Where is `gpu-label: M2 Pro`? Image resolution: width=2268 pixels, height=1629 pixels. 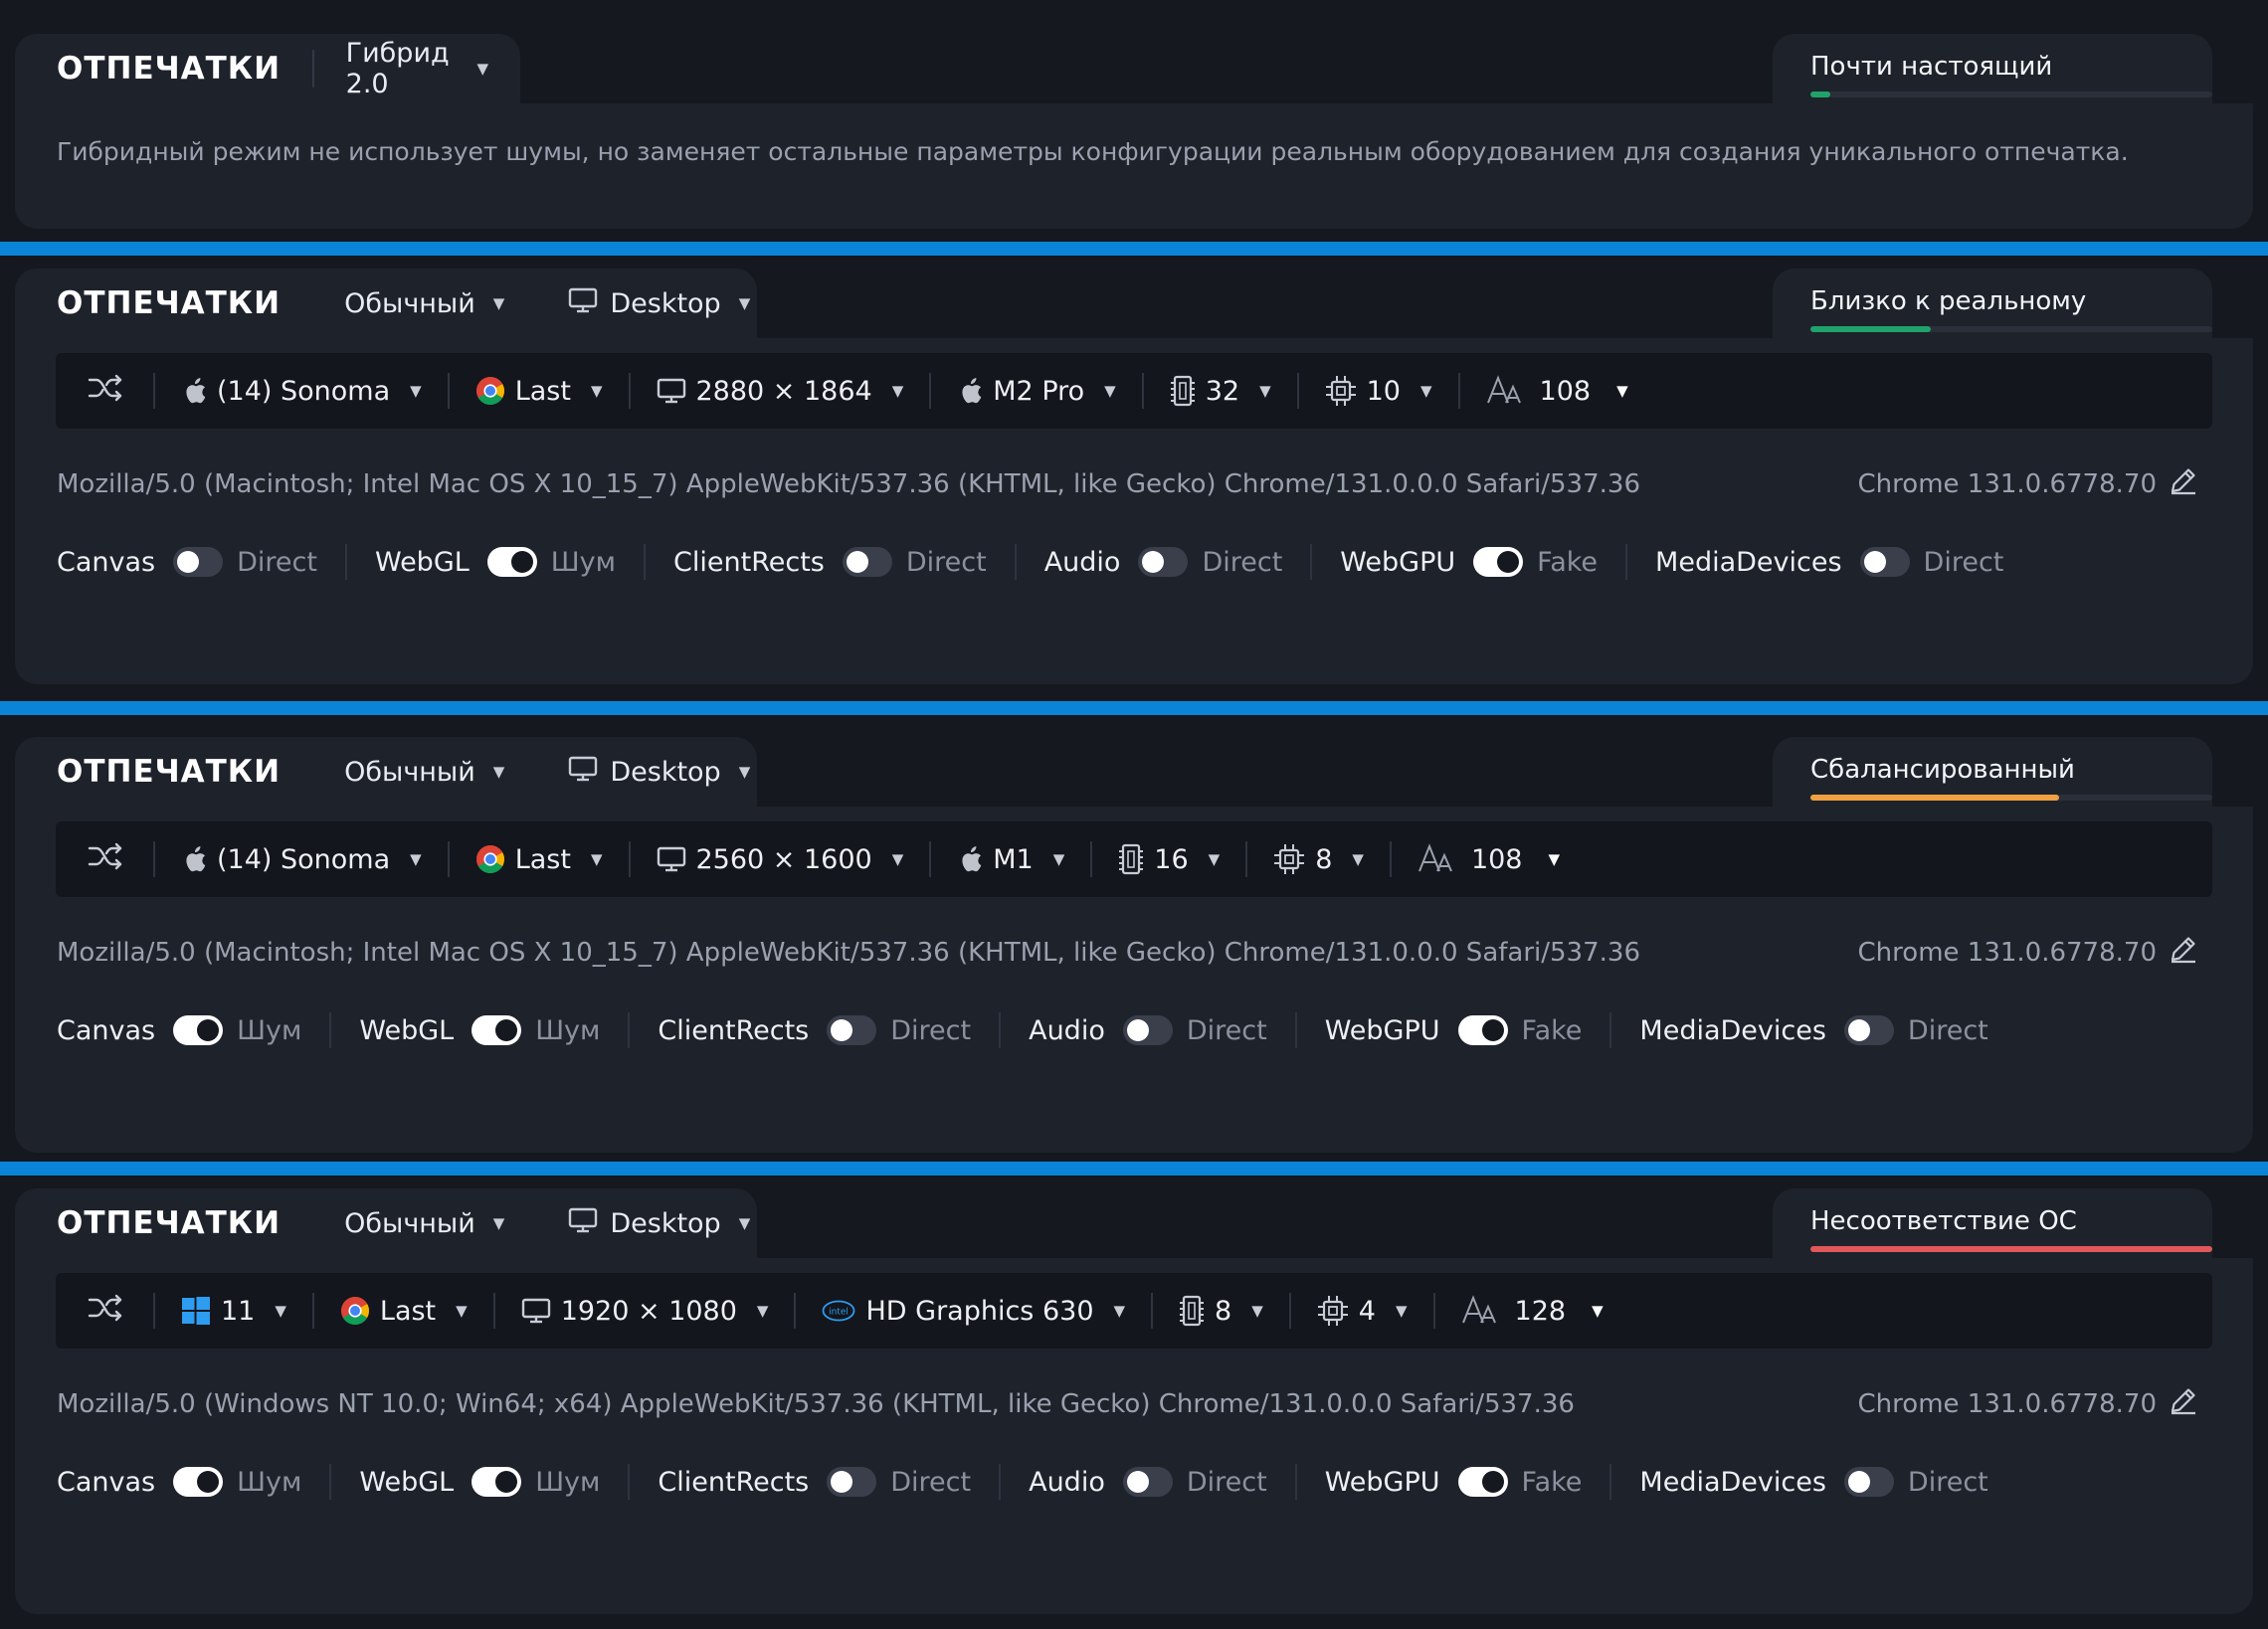 gpu-label: M2 Pro is located at coordinates (1039, 391).